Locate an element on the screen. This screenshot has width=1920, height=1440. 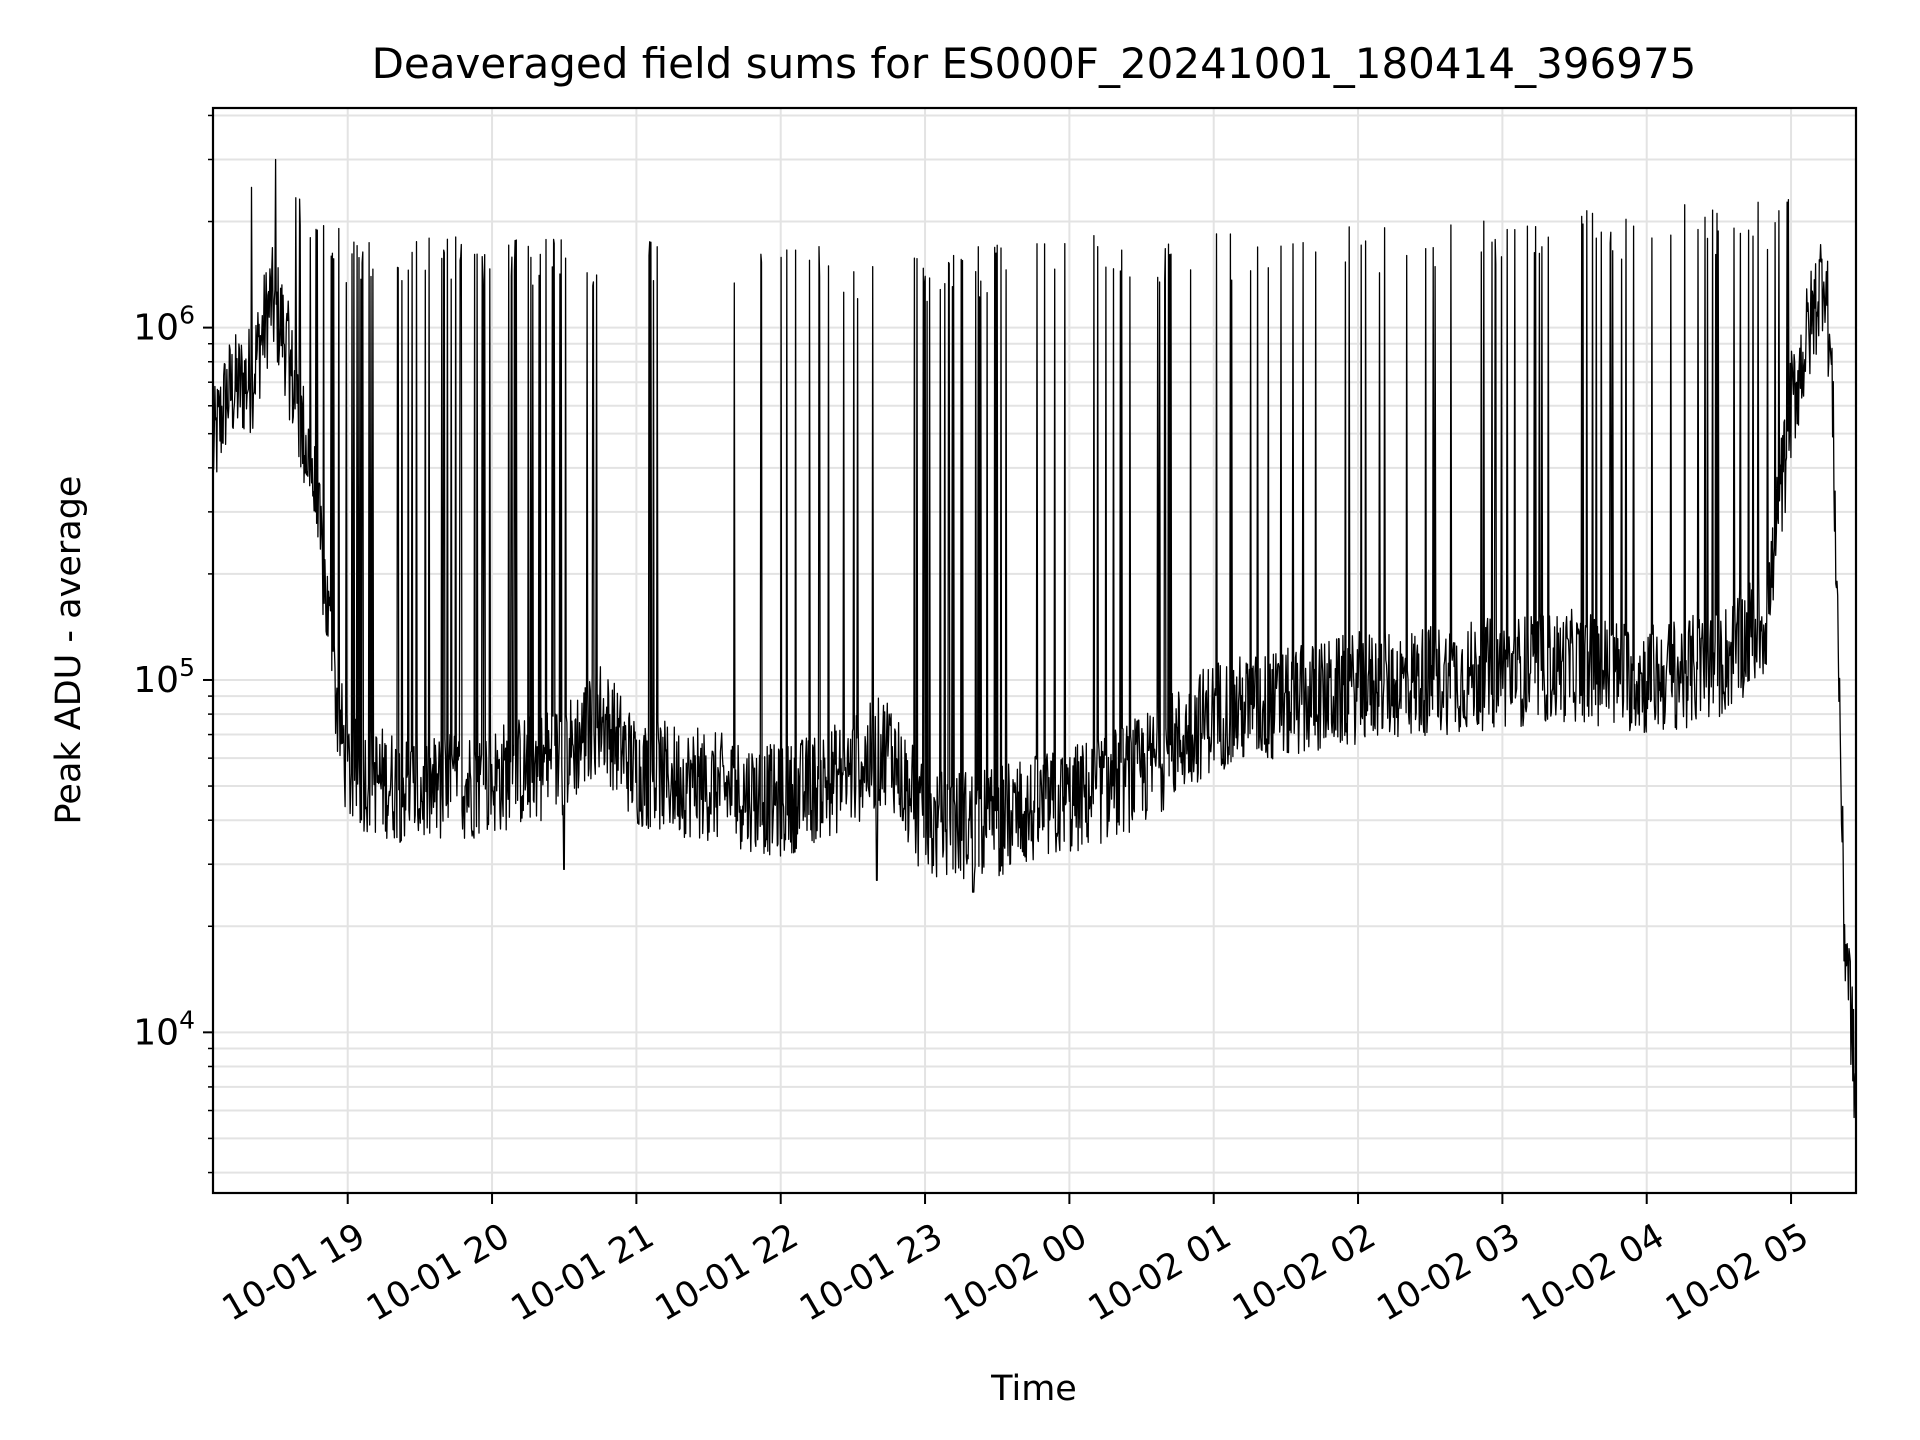
y-tick-label: 10⁶ is located at coordinates (164, 325).